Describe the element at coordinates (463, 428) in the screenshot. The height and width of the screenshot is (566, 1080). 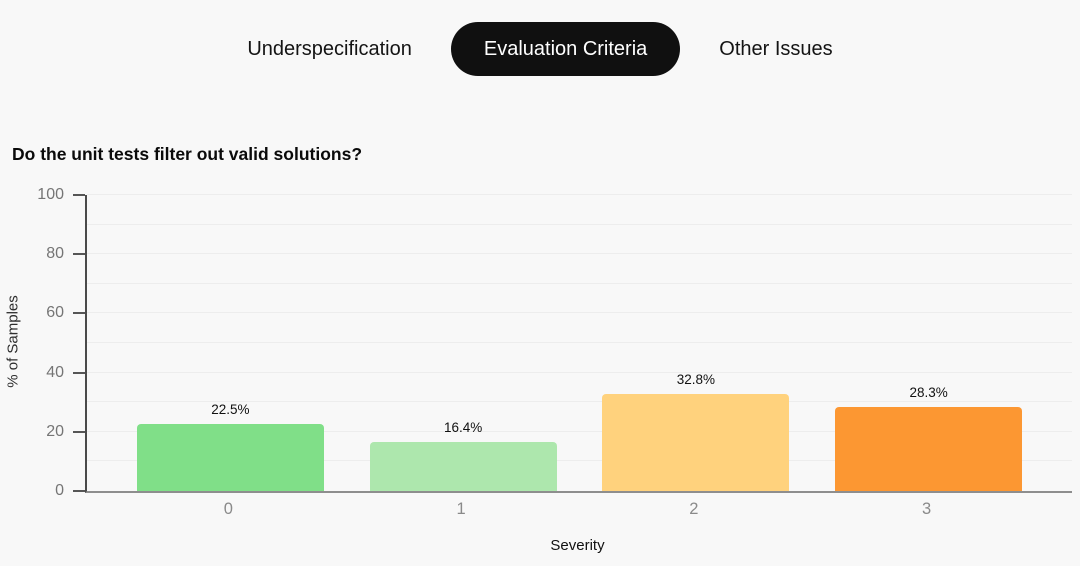
I see `bar-value-label: 16.4%` at that location.